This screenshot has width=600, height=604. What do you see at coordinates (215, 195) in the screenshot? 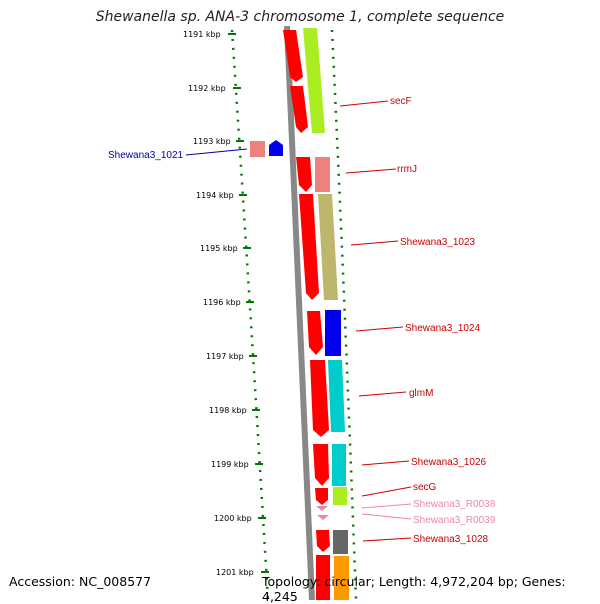
I see `tick-label-1194: 1194 kbp` at bounding box center [215, 195].